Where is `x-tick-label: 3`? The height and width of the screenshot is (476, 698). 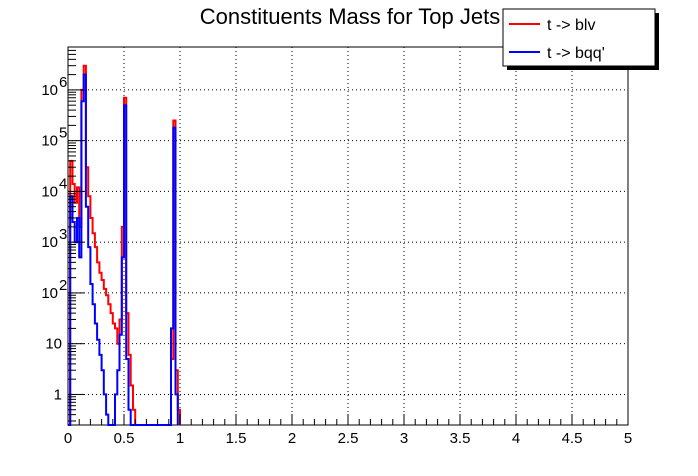 x-tick-label: 3 is located at coordinates (404, 438).